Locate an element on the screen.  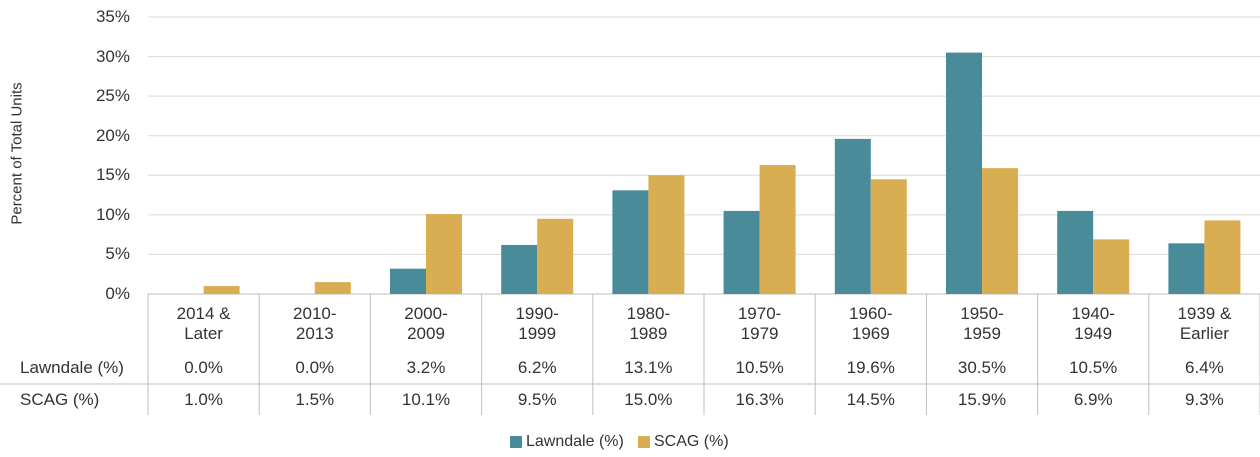
y-tick-label: 0% is located at coordinates (117, 293).